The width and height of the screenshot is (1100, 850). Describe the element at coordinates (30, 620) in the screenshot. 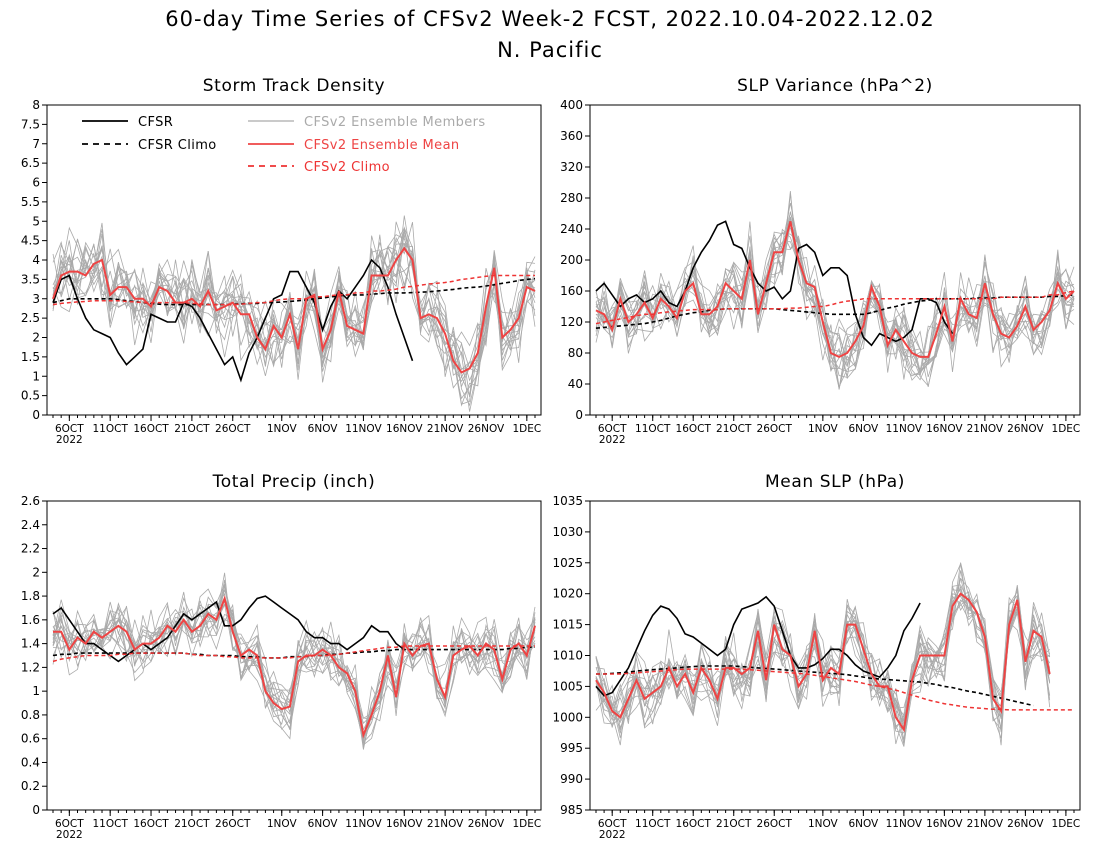

I see `y-tick-label: 1.6` at that location.